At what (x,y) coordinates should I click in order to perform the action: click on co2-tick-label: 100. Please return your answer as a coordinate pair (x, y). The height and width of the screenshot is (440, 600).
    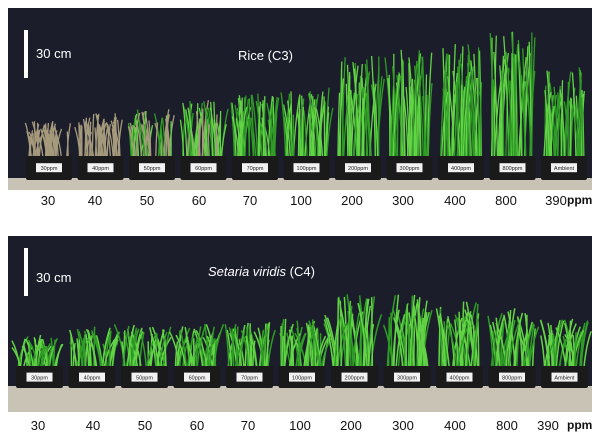
    Looking at the image, I should click on (301, 200).